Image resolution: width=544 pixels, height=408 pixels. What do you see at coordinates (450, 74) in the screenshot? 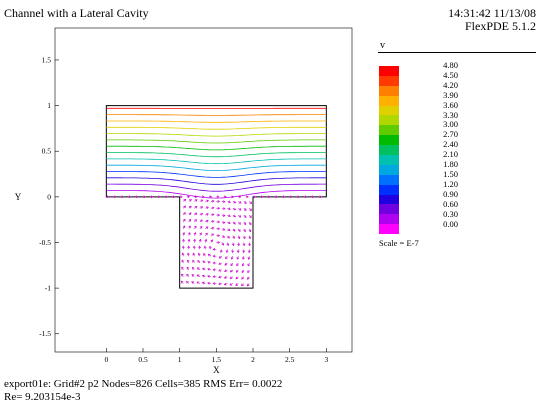
I see `colorbar-level-label: 4.50` at bounding box center [450, 74].